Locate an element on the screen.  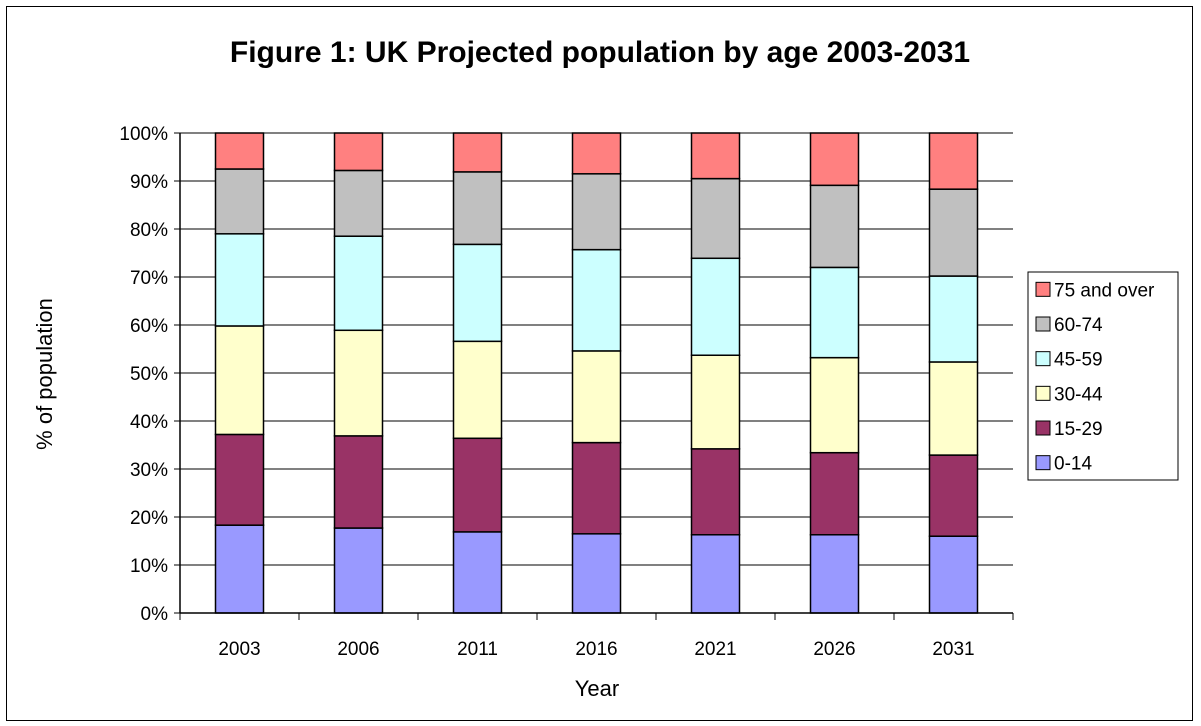
y-tick-label: 50% is located at coordinates (149, 374).